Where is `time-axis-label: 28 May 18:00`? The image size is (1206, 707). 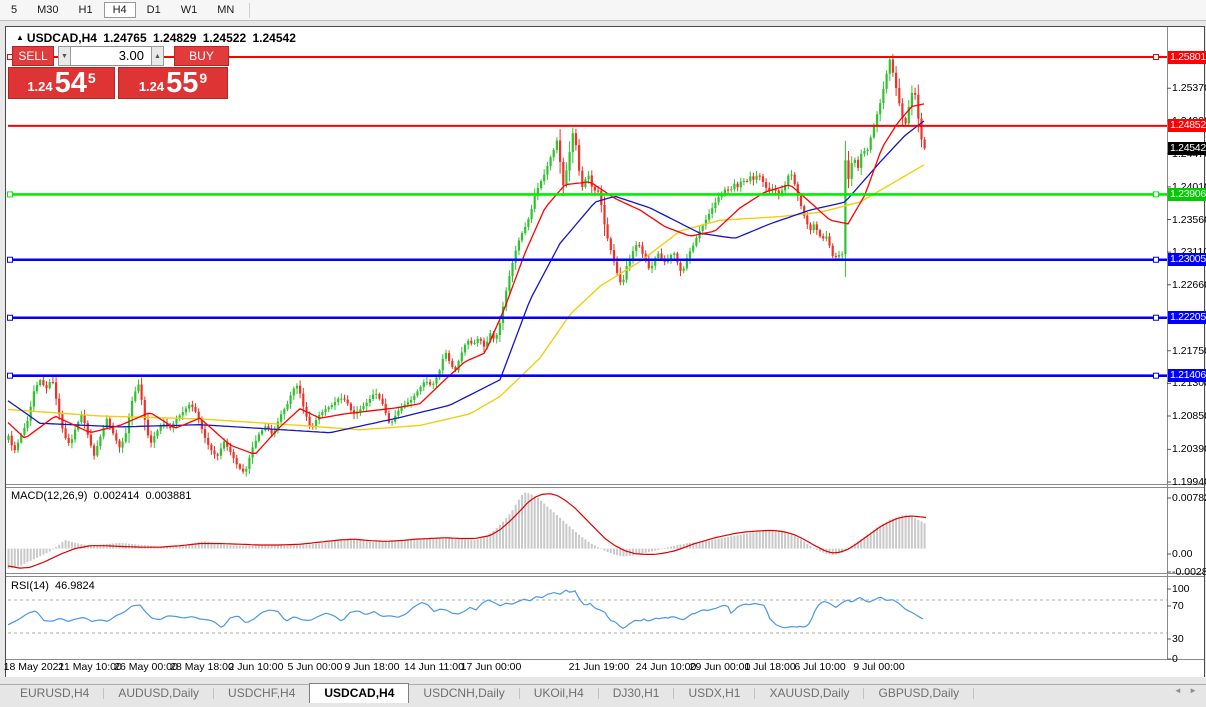
time-axis-label: 28 May 18:00 is located at coordinates (202, 667).